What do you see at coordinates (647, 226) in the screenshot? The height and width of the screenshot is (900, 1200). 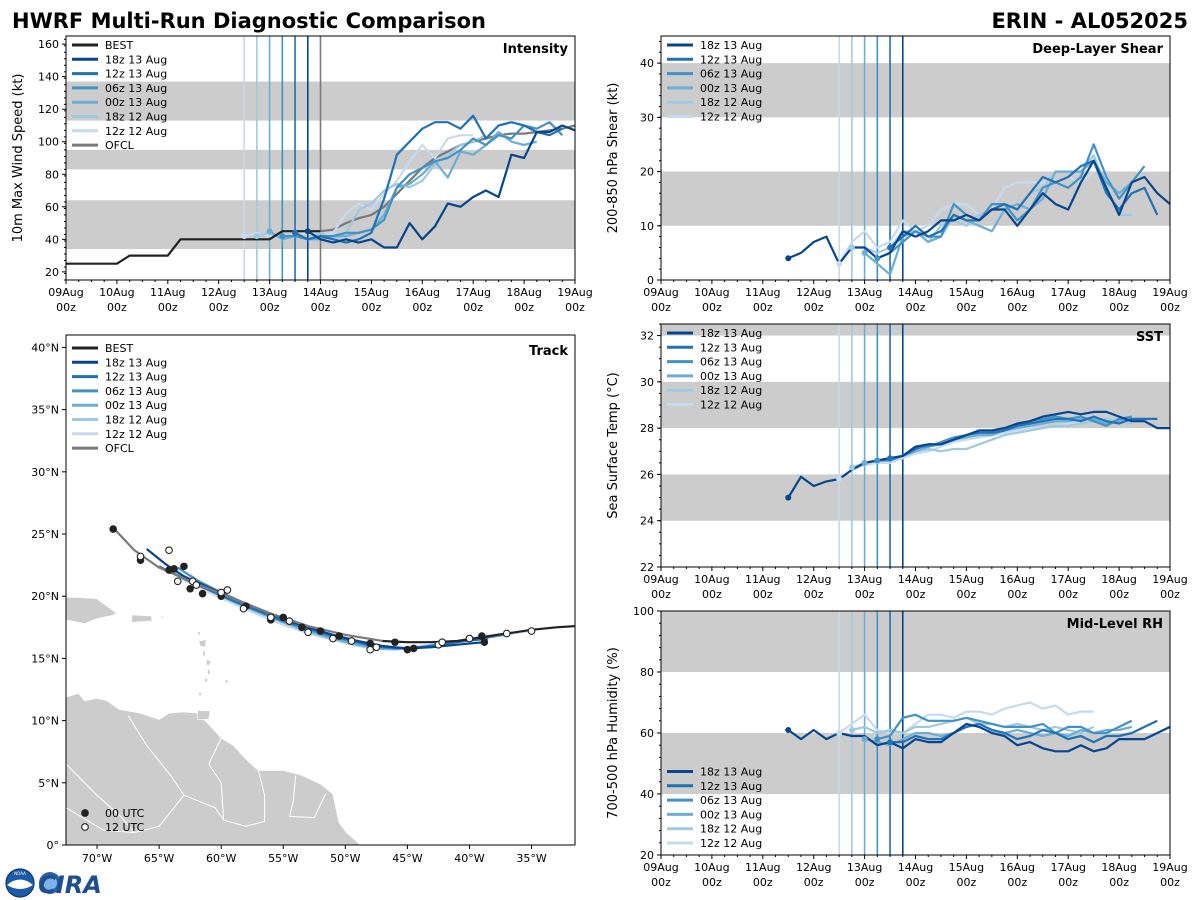 I see `y-tick-label: 10` at bounding box center [647, 226].